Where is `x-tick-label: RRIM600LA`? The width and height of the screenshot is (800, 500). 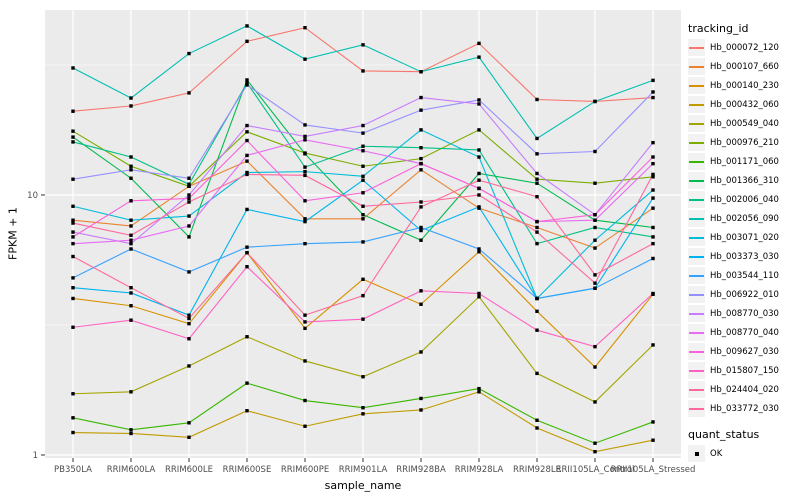 x-tick-label: RRIM600LA is located at coordinates (131, 470).